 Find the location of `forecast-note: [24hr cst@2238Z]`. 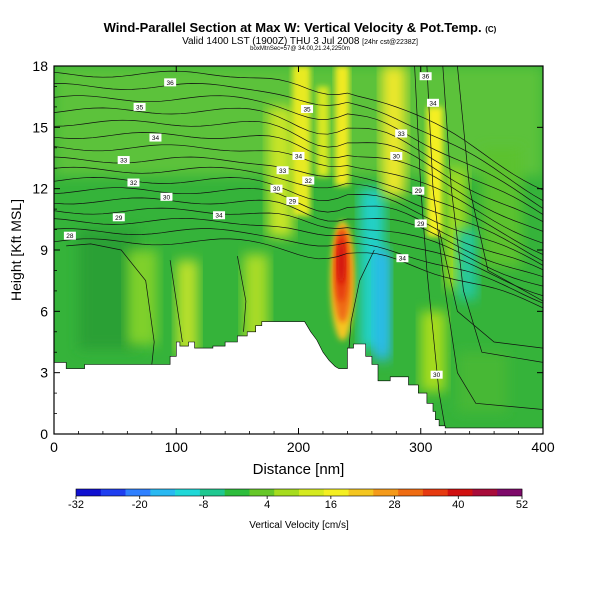

forecast-note: [24hr cst@2238Z] is located at coordinates (390, 42).